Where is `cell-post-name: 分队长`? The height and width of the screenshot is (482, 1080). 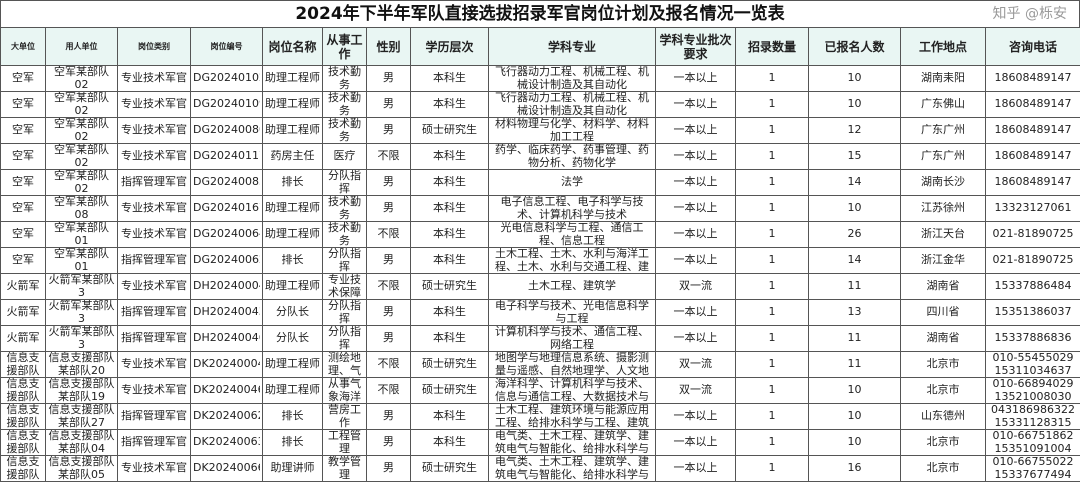 cell-post-name: 分队长 is located at coordinates (293, 339).